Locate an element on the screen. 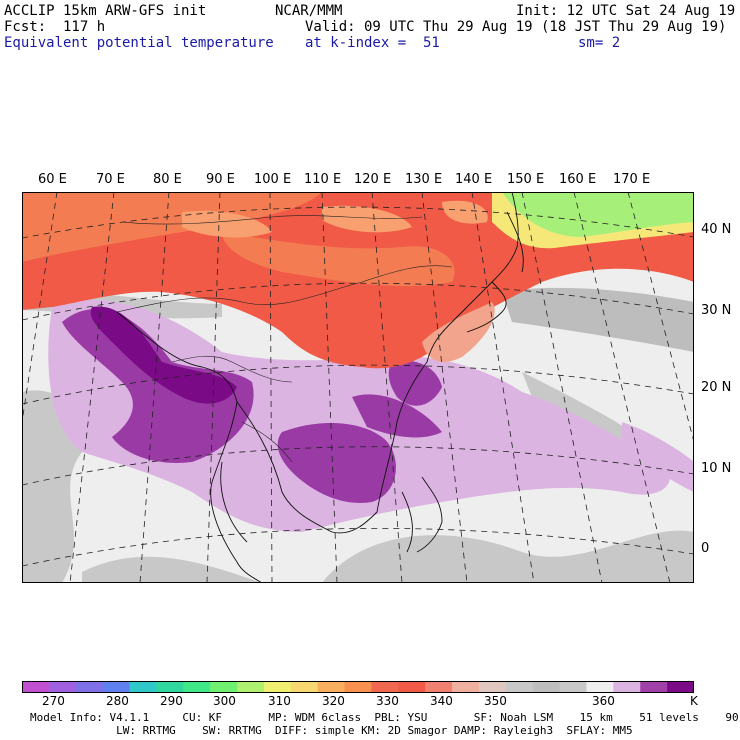  colorbar-tick-label: 310 is located at coordinates (279, 701).